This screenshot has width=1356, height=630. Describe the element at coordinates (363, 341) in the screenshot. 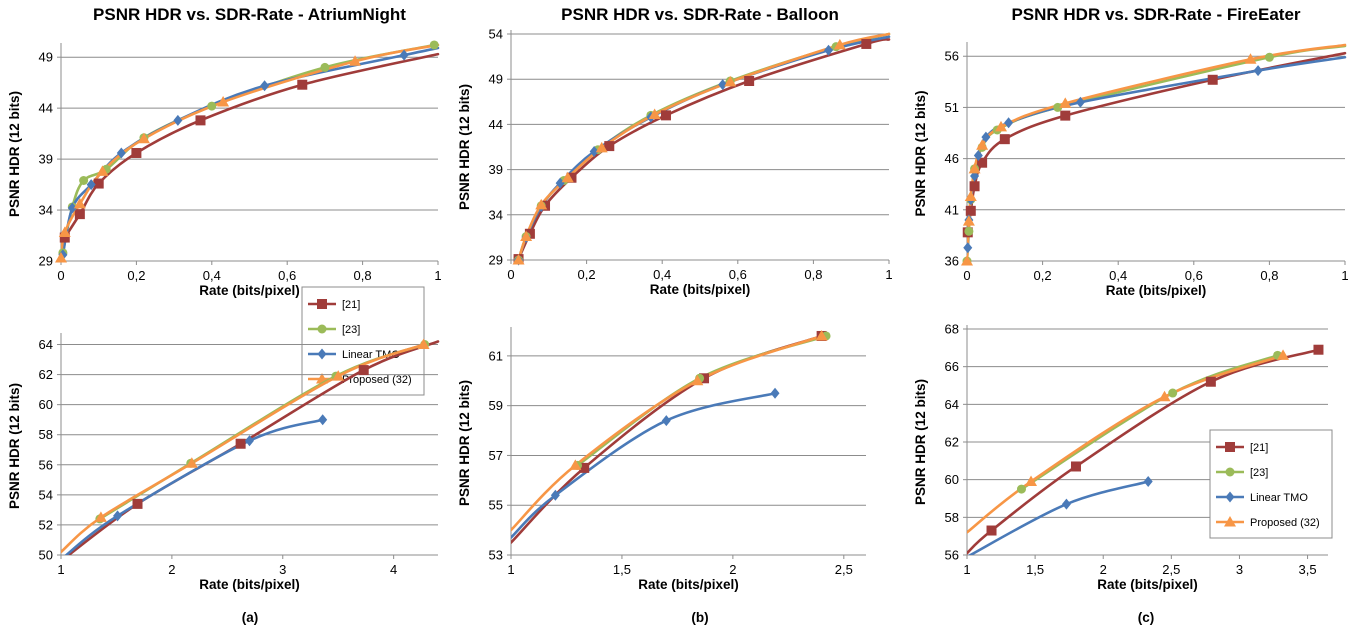

I see `legend: [21] [23] Linear TMO Proposed (32)` at that location.